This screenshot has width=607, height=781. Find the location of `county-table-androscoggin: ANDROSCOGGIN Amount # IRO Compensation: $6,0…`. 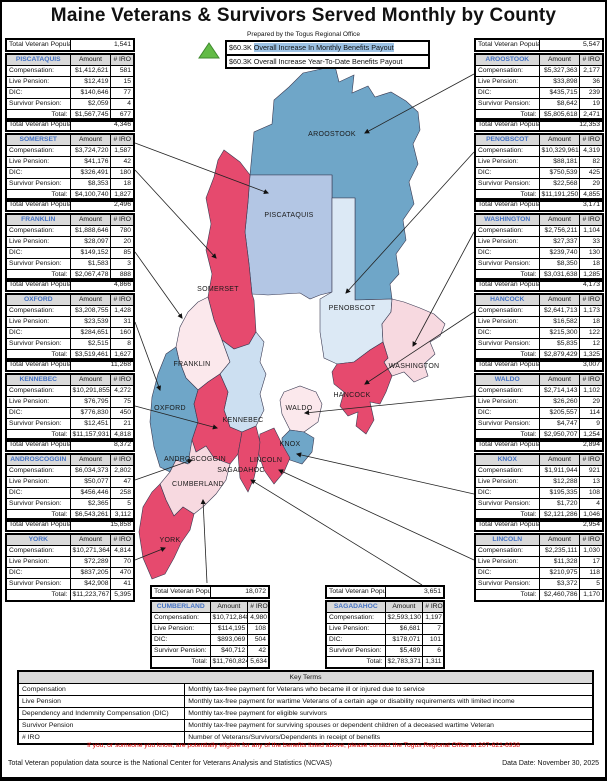

county-table-androscoggin: ANDROSCOGGIN Amount # IRO Compensation: $6,0… is located at coordinates (70, 487).